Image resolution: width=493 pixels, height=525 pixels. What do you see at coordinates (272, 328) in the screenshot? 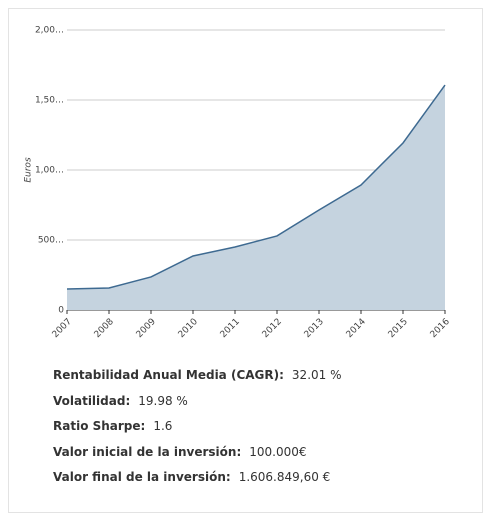
I see `x-tick-label: 2012` at bounding box center [272, 328].